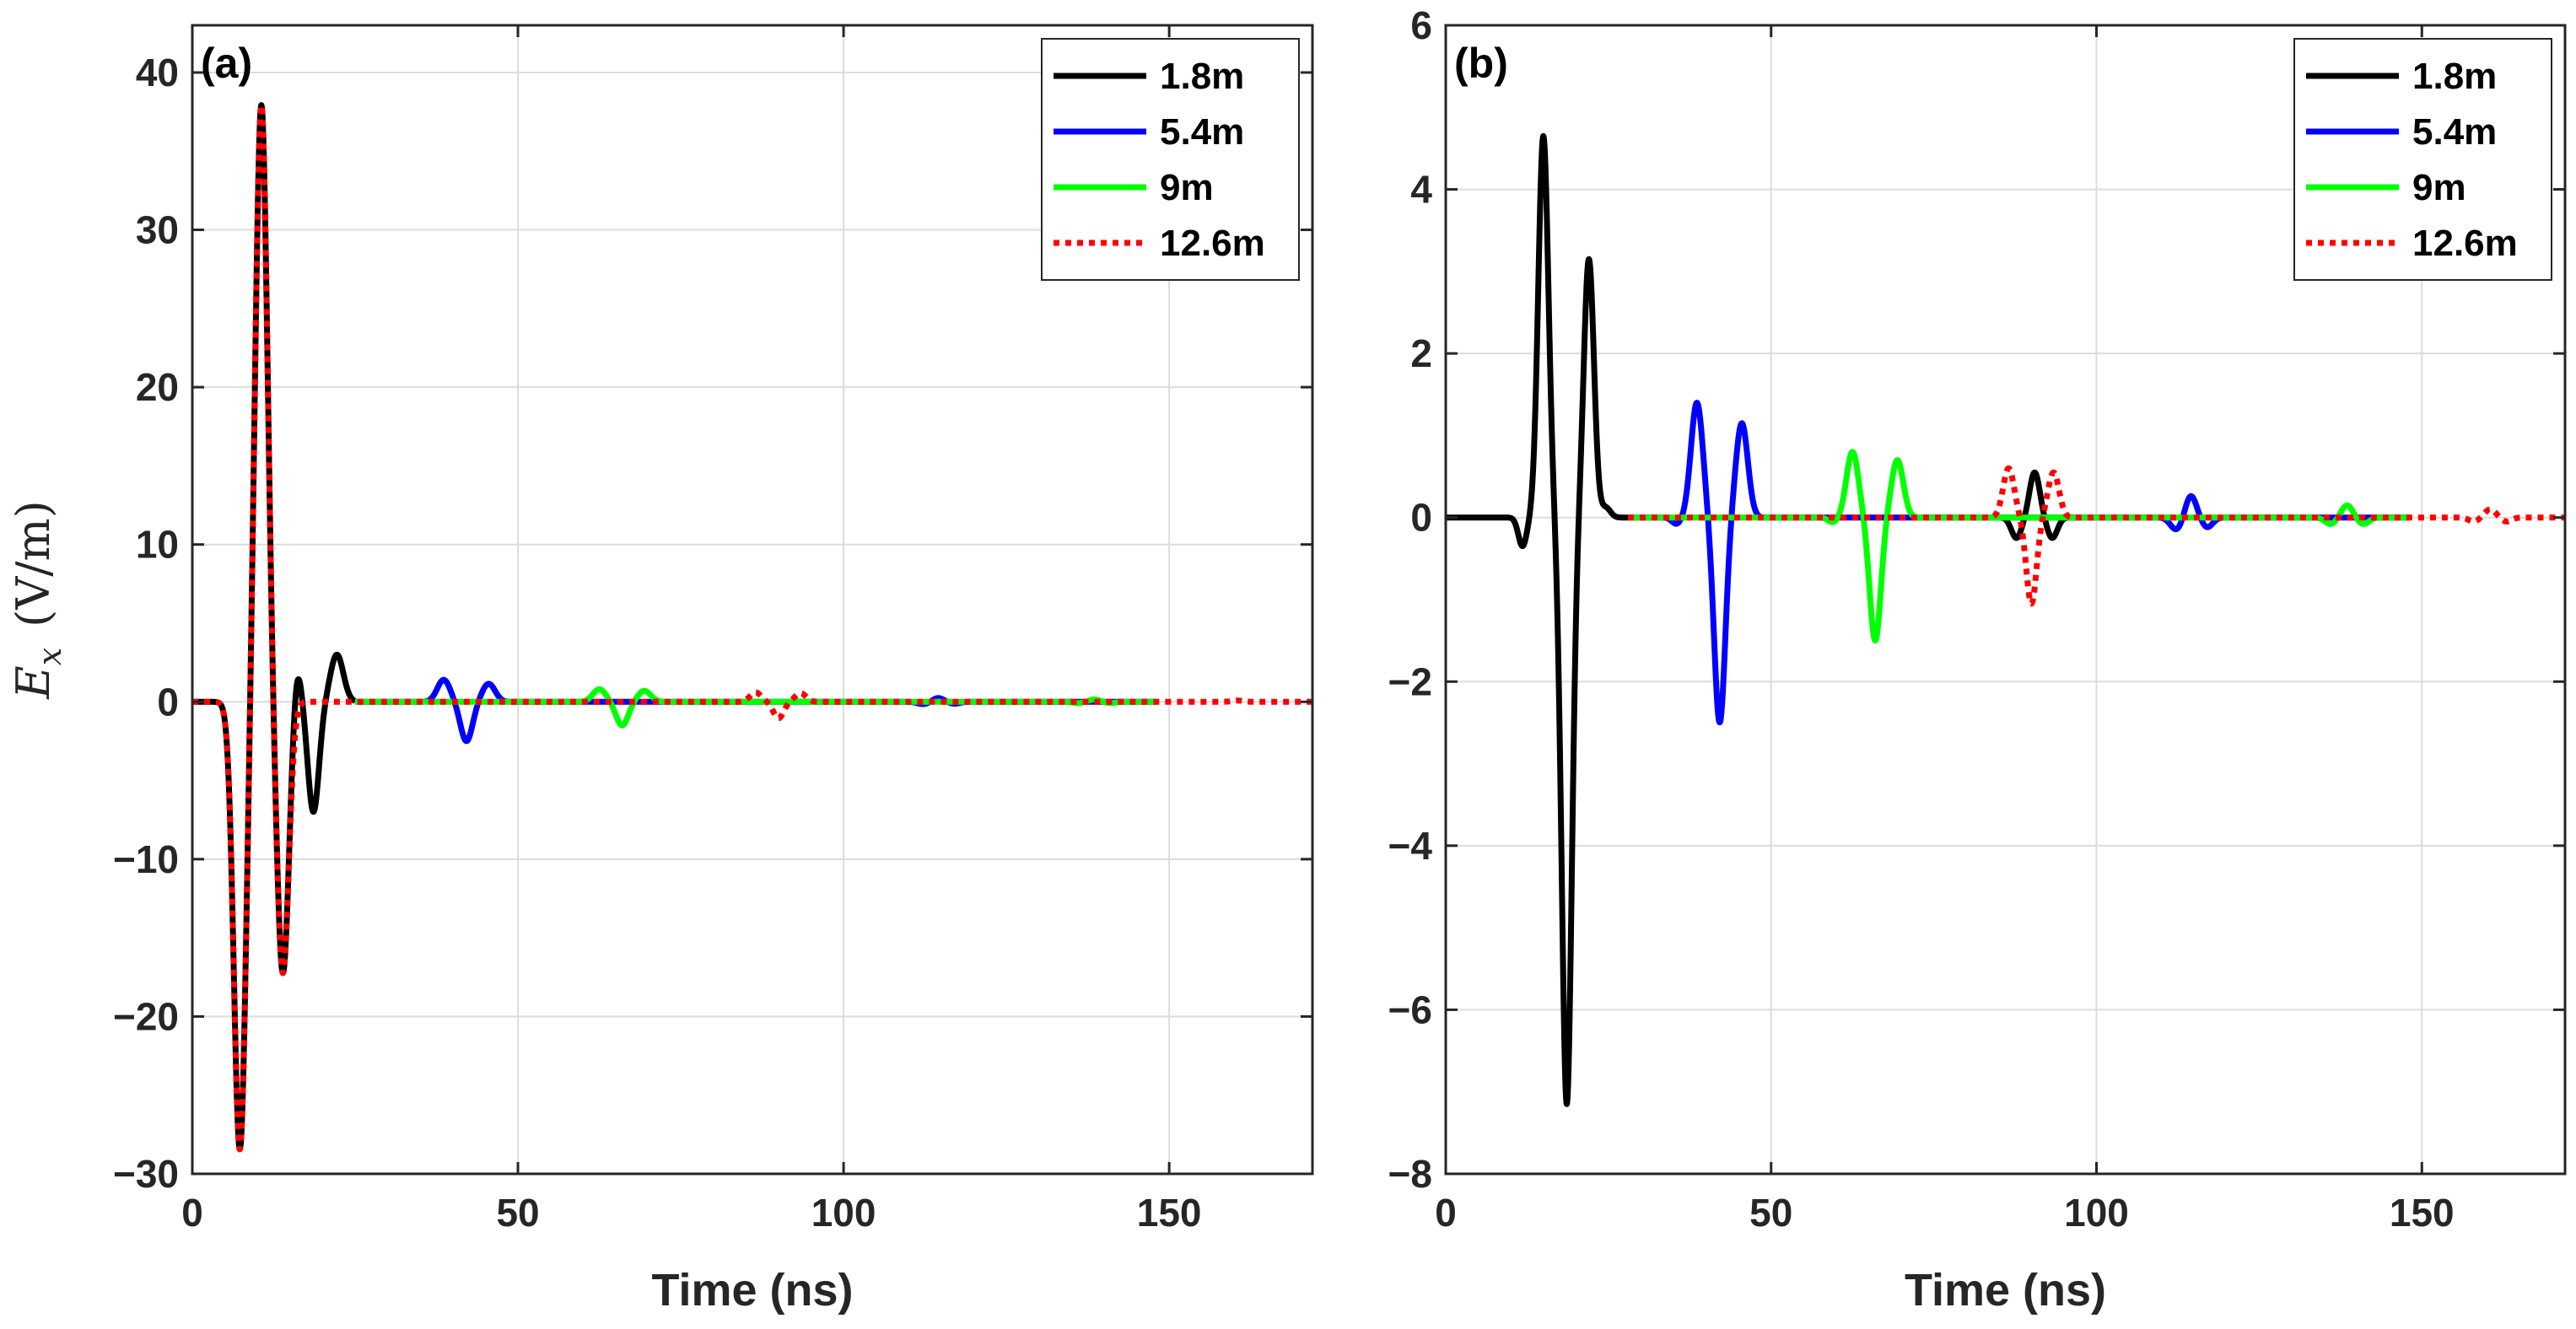  What do you see at coordinates (157, 545) in the screenshot?
I see `y-tick-label: 10` at bounding box center [157, 545].